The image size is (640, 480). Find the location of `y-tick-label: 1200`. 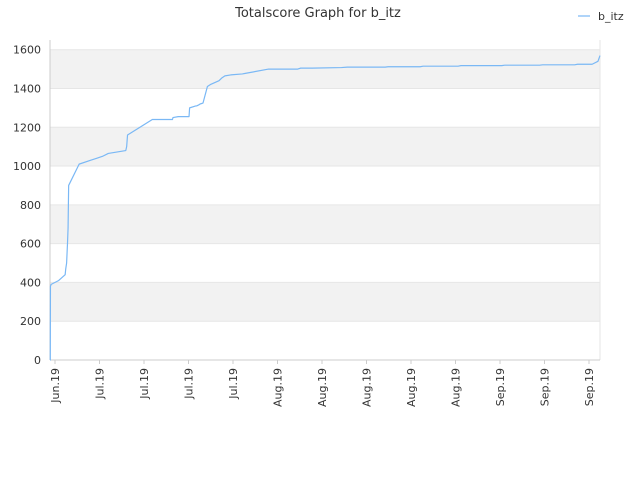

y-tick-label: 1200 is located at coordinates (27, 127).